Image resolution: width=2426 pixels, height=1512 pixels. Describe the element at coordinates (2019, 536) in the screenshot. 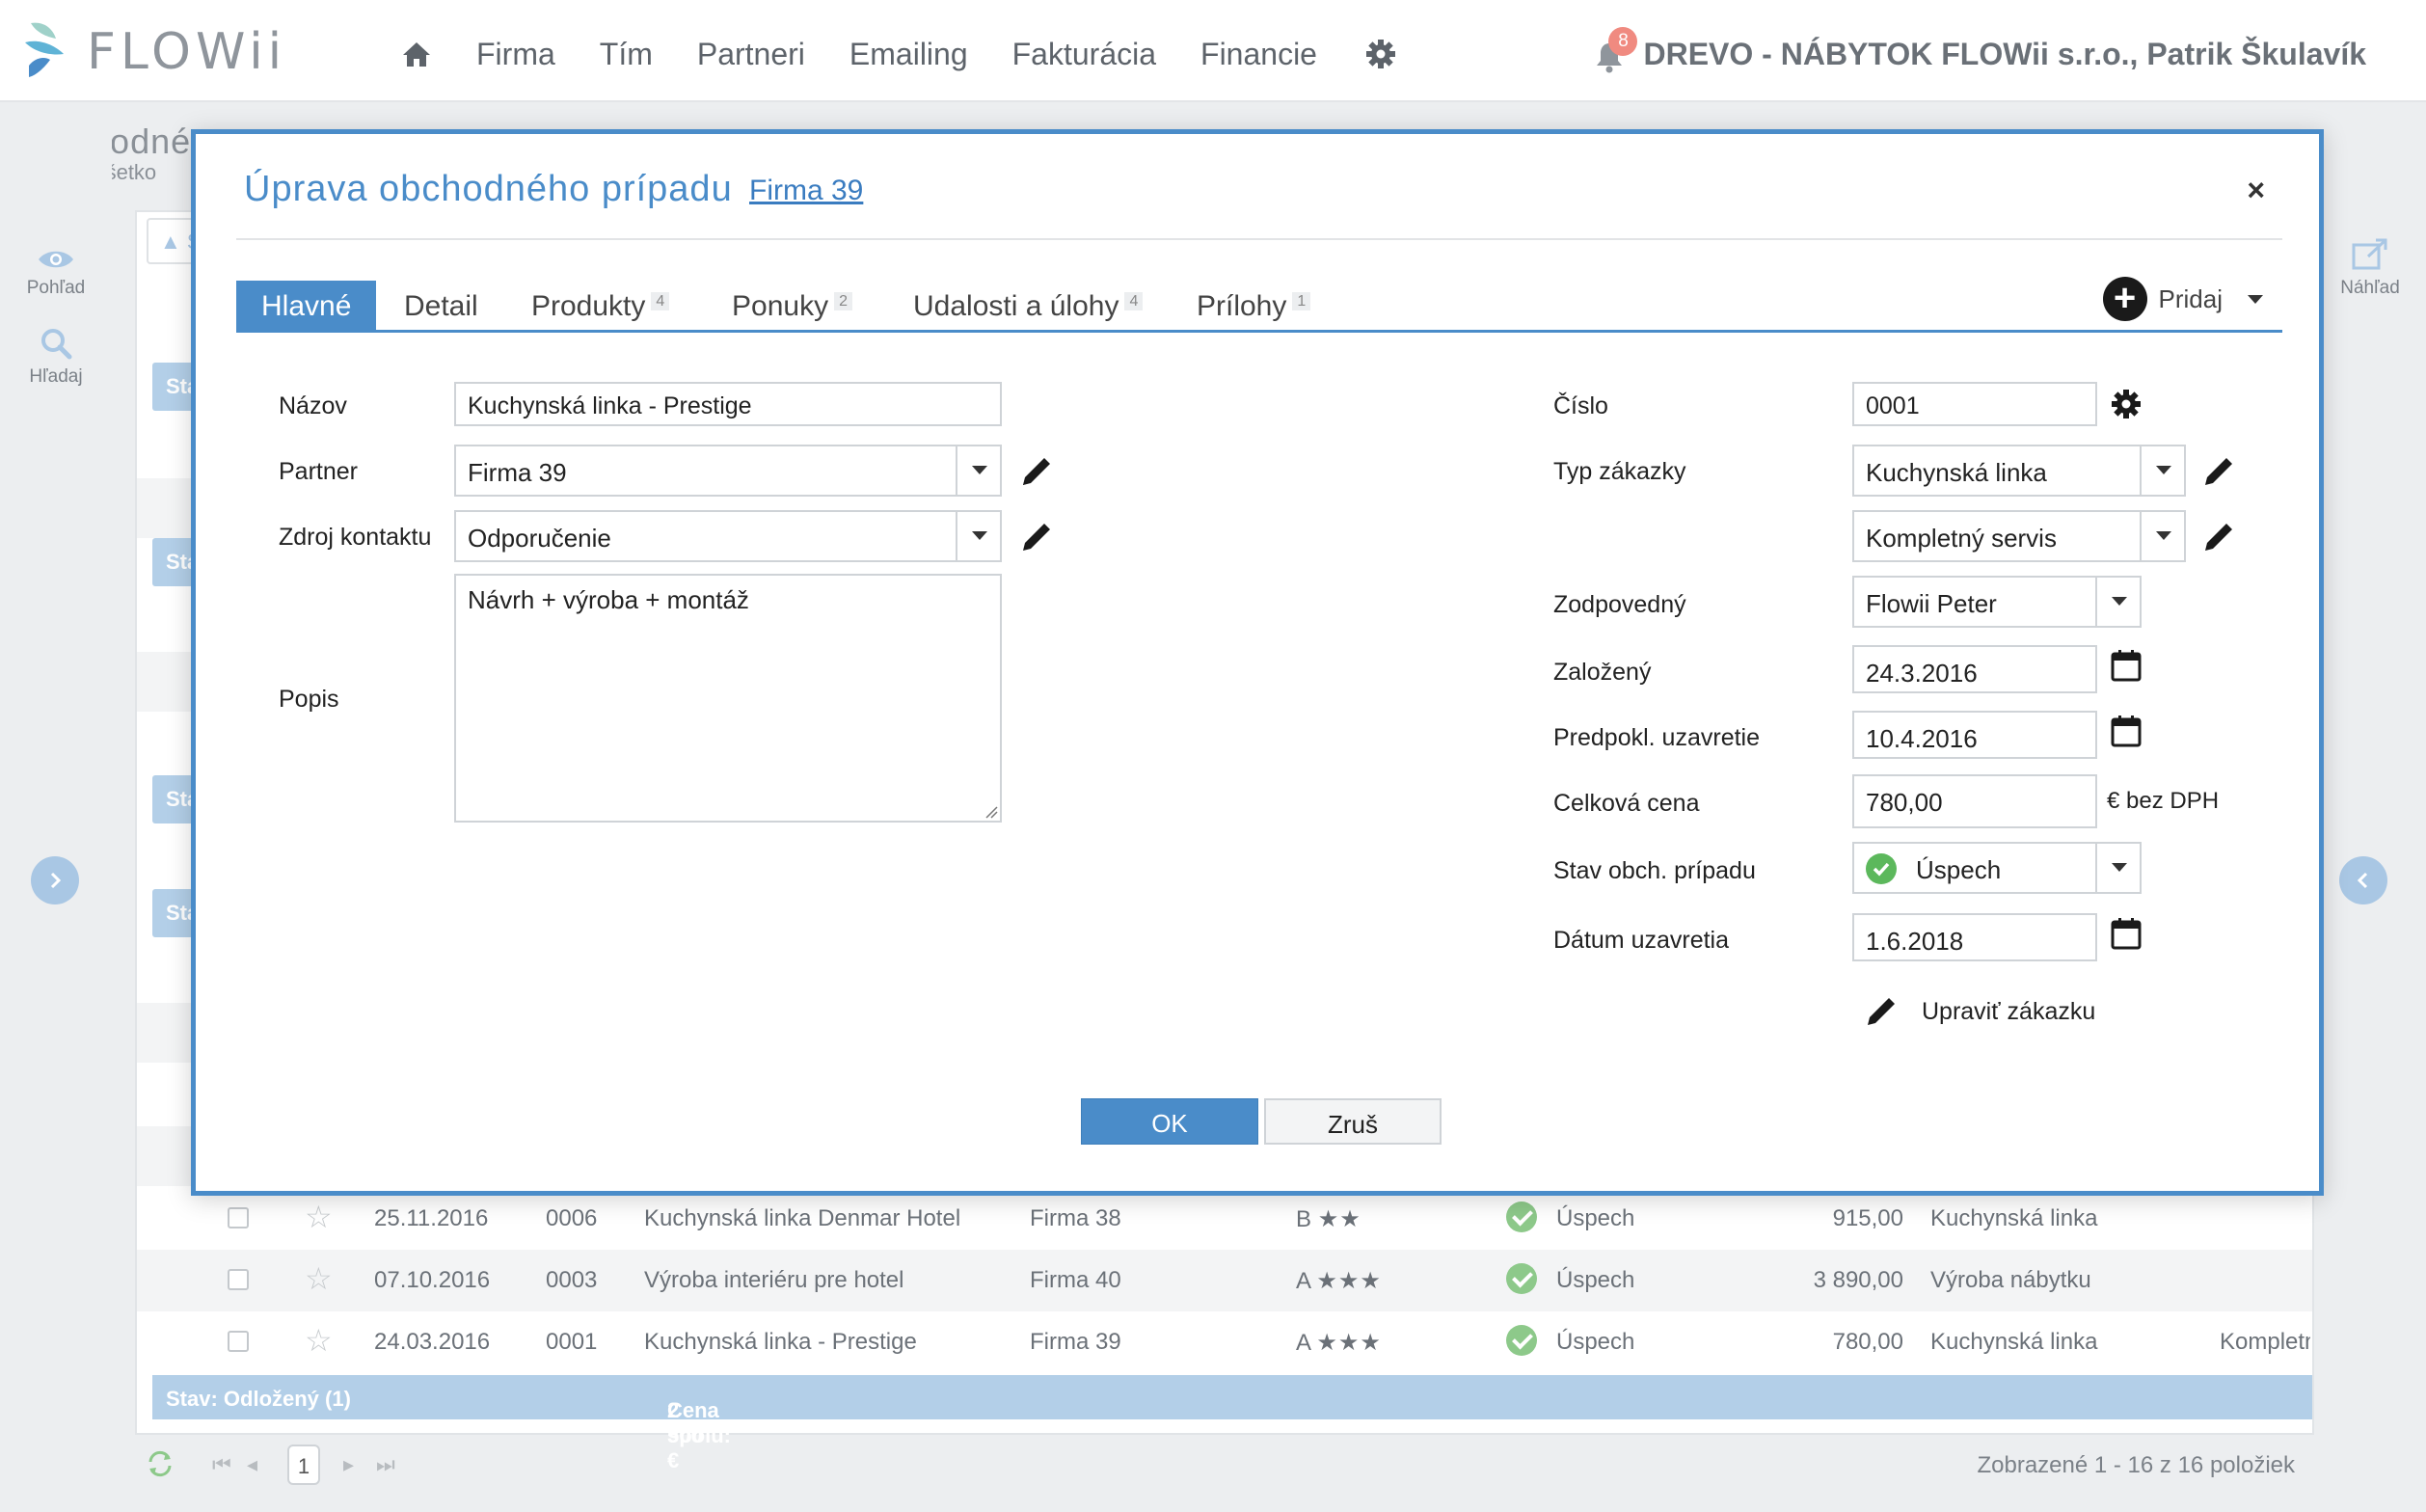

I see `order-subtype-select: Kompletný servis` at that location.